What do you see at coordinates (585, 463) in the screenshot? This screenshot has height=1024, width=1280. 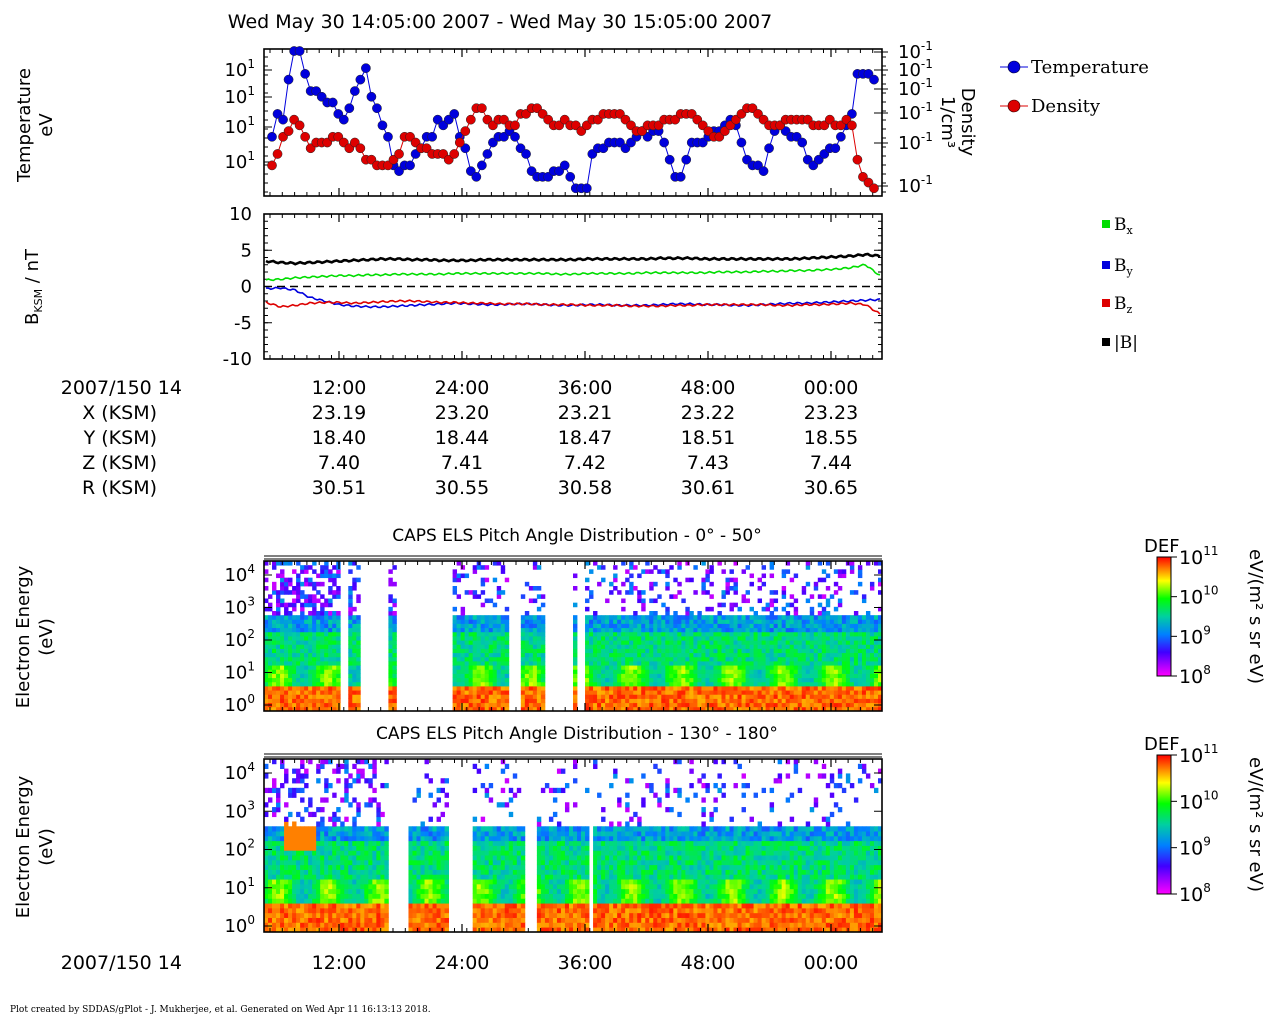 I see `ephemeris-value: 7.42` at bounding box center [585, 463].